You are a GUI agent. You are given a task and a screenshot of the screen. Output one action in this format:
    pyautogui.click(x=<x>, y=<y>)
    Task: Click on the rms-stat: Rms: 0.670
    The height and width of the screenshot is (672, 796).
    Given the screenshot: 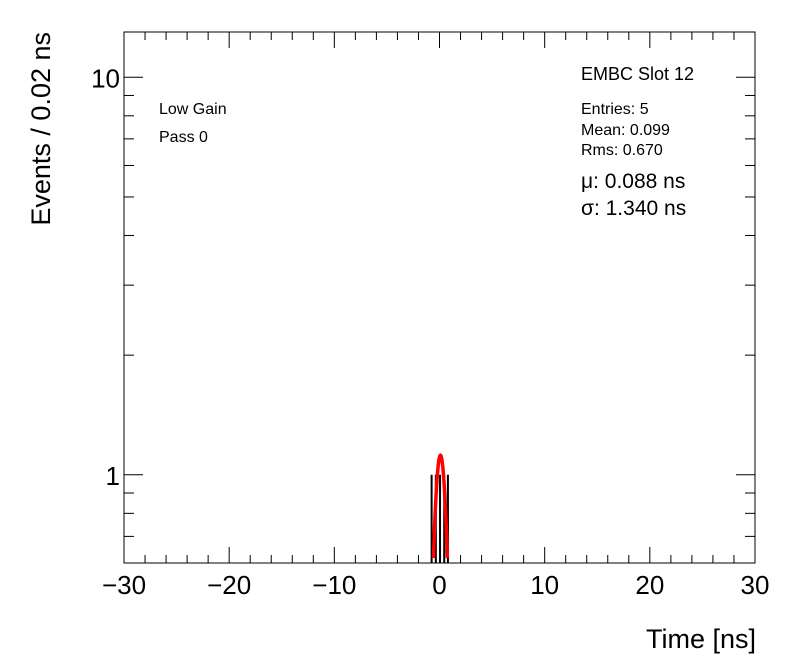 What is the action you would take?
    pyautogui.click(x=622, y=150)
    